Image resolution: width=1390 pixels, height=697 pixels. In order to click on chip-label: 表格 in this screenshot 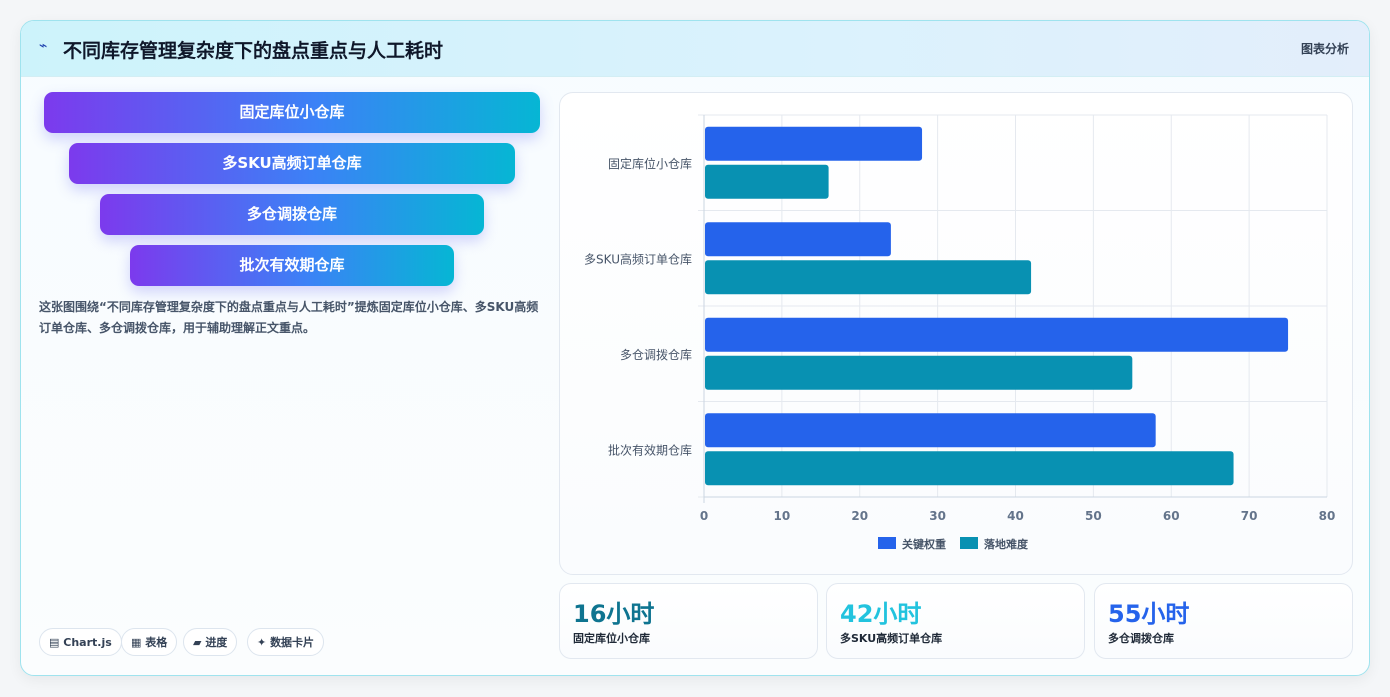, I will do `click(156, 642)`.